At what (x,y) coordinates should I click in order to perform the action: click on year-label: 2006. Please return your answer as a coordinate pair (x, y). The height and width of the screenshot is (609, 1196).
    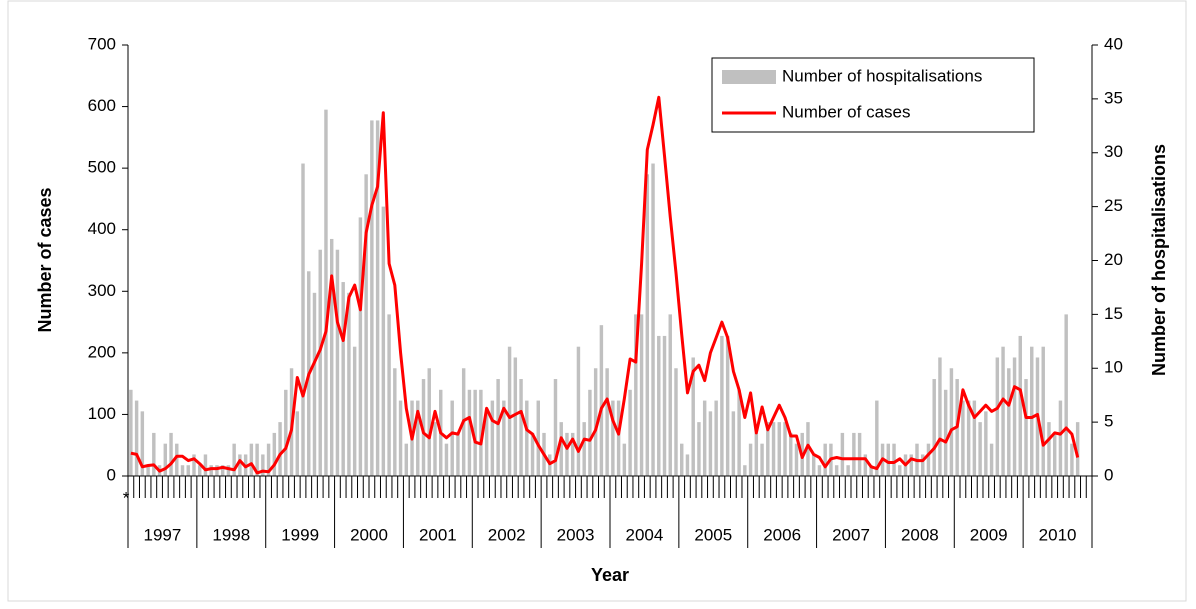
    Looking at the image, I should click on (782, 534).